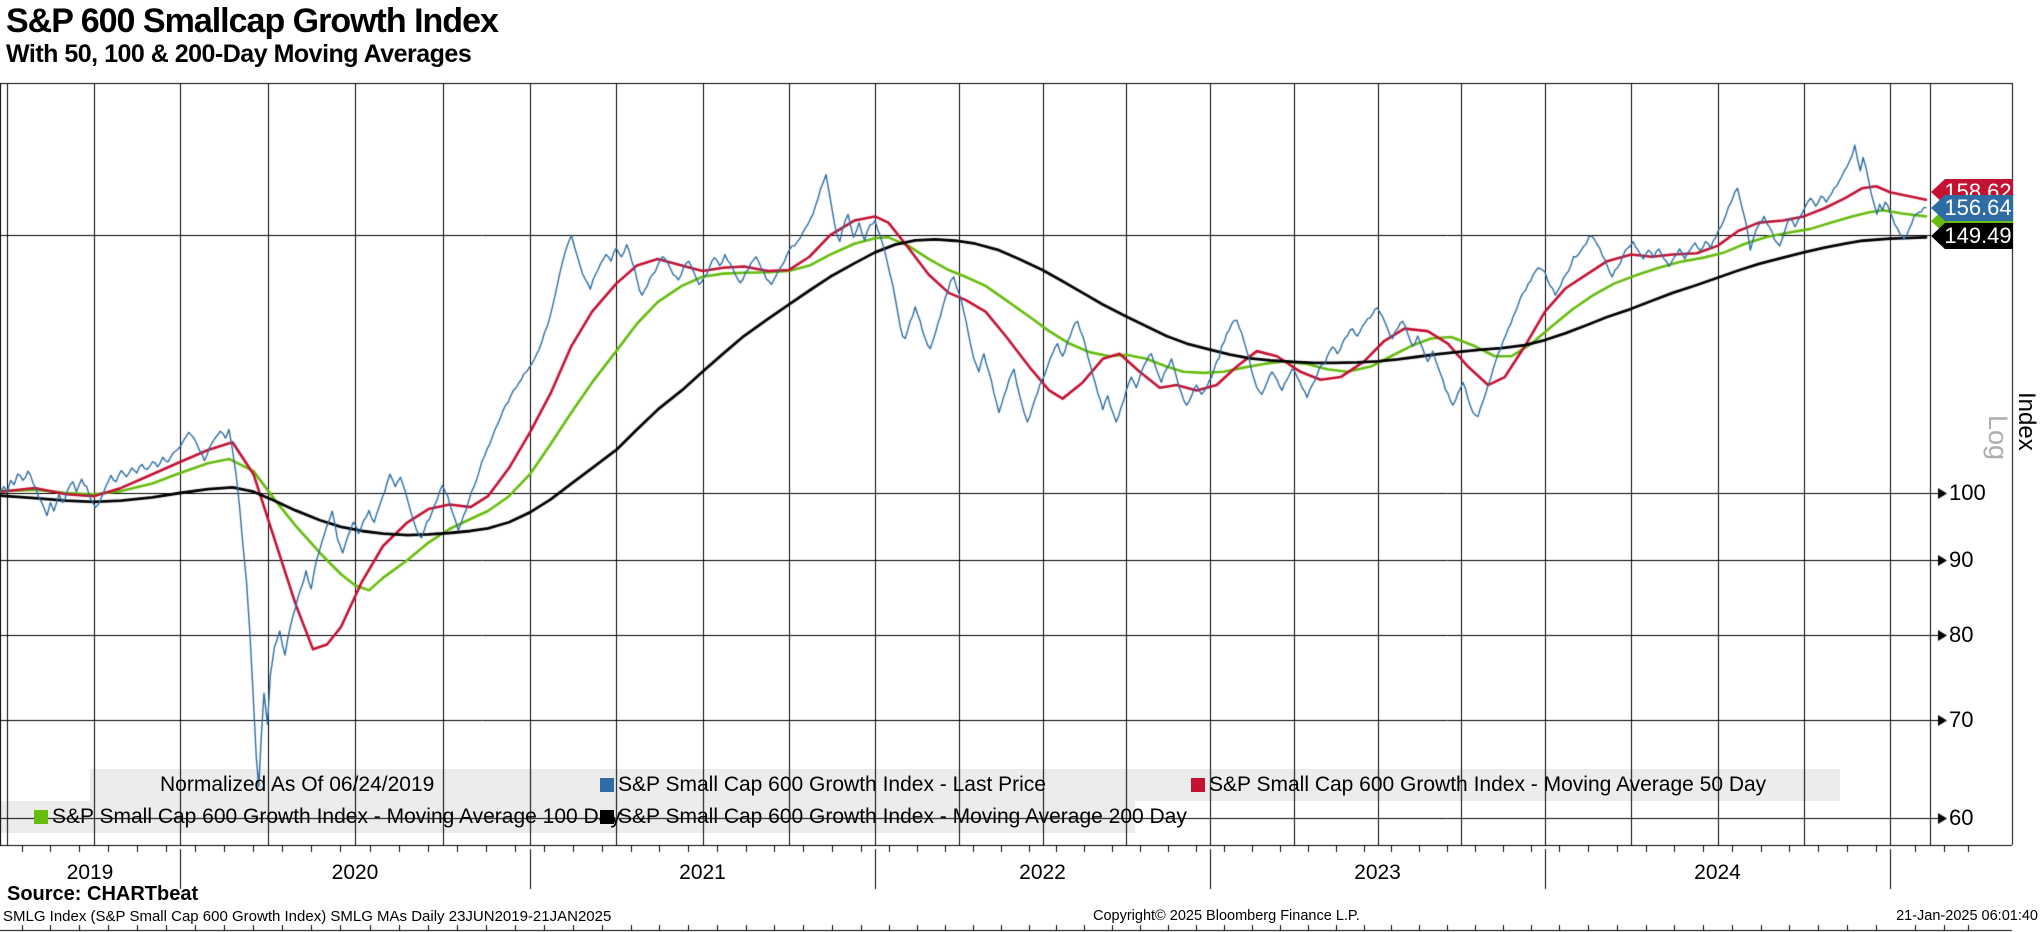 This screenshot has width=2041, height=932. Describe the element at coordinates (1972, 236) in the screenshot. I see `price-flag-ma200: 149.49` at that location.